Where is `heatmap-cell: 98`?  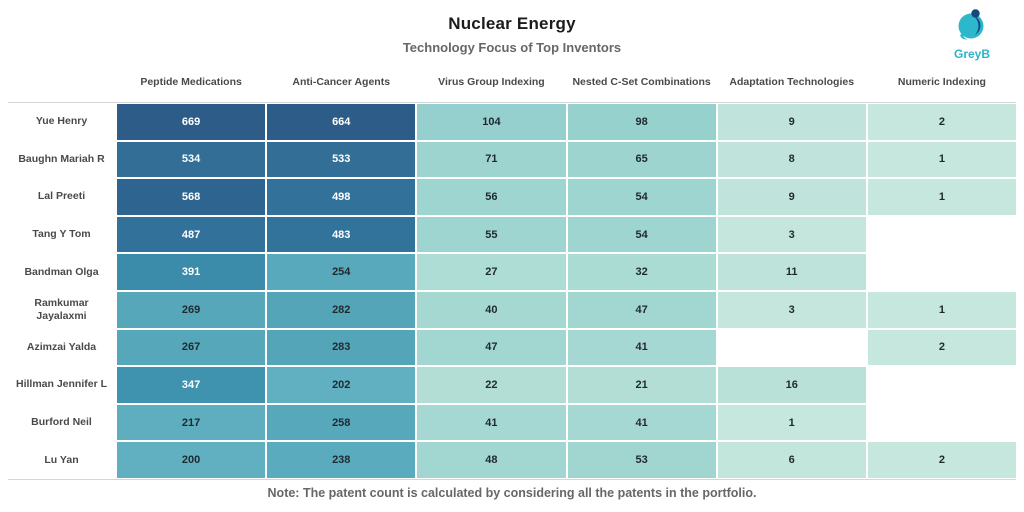
heatmap-cell: 98 is located at coordinates (641, 122).